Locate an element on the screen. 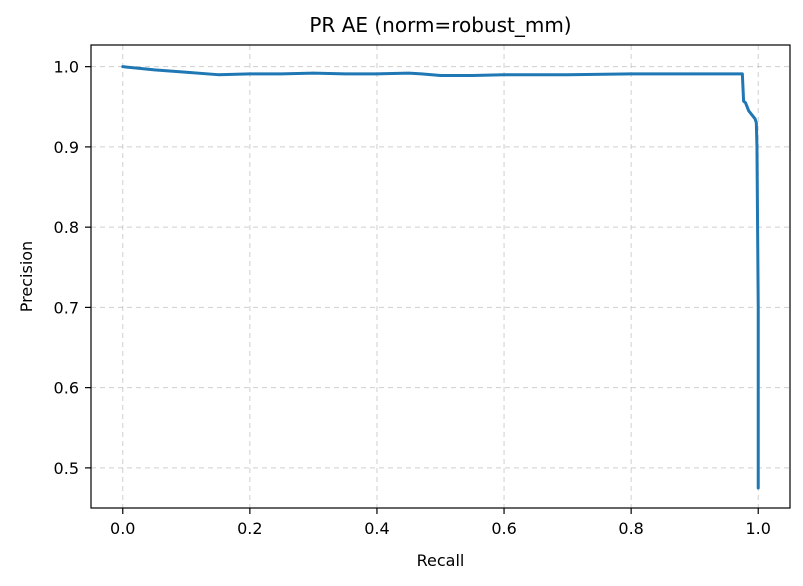 This screenshot has width=803, height=586. y-tick-label: 0.6 is located at coordinates (66, 388).